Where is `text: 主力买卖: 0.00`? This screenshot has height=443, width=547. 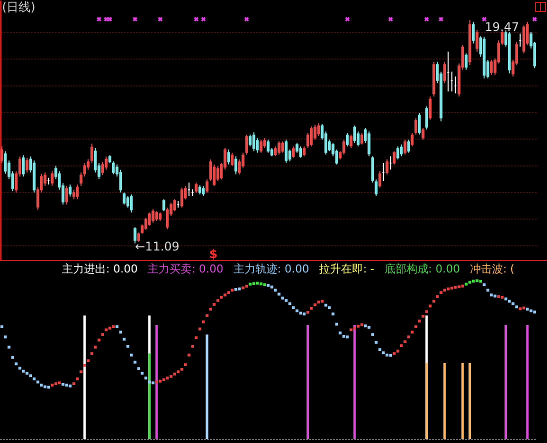
text: 主力买卖: 0.00 is located at coordinates (186, 269).